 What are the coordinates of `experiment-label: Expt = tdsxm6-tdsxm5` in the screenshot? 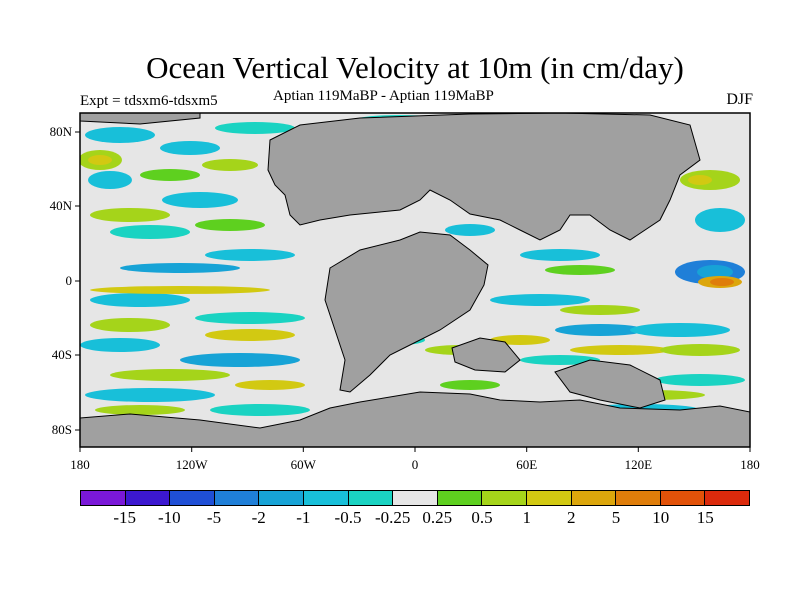 It's located at (149, 101).